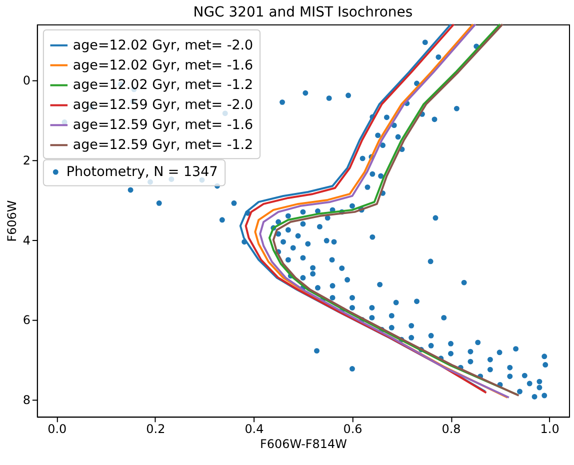 The height and width of the screenshot is (465, 574). Describe the element at coordinates (352, 429) in the screenshot. I see `x-tick-label: 0.6` at that location.